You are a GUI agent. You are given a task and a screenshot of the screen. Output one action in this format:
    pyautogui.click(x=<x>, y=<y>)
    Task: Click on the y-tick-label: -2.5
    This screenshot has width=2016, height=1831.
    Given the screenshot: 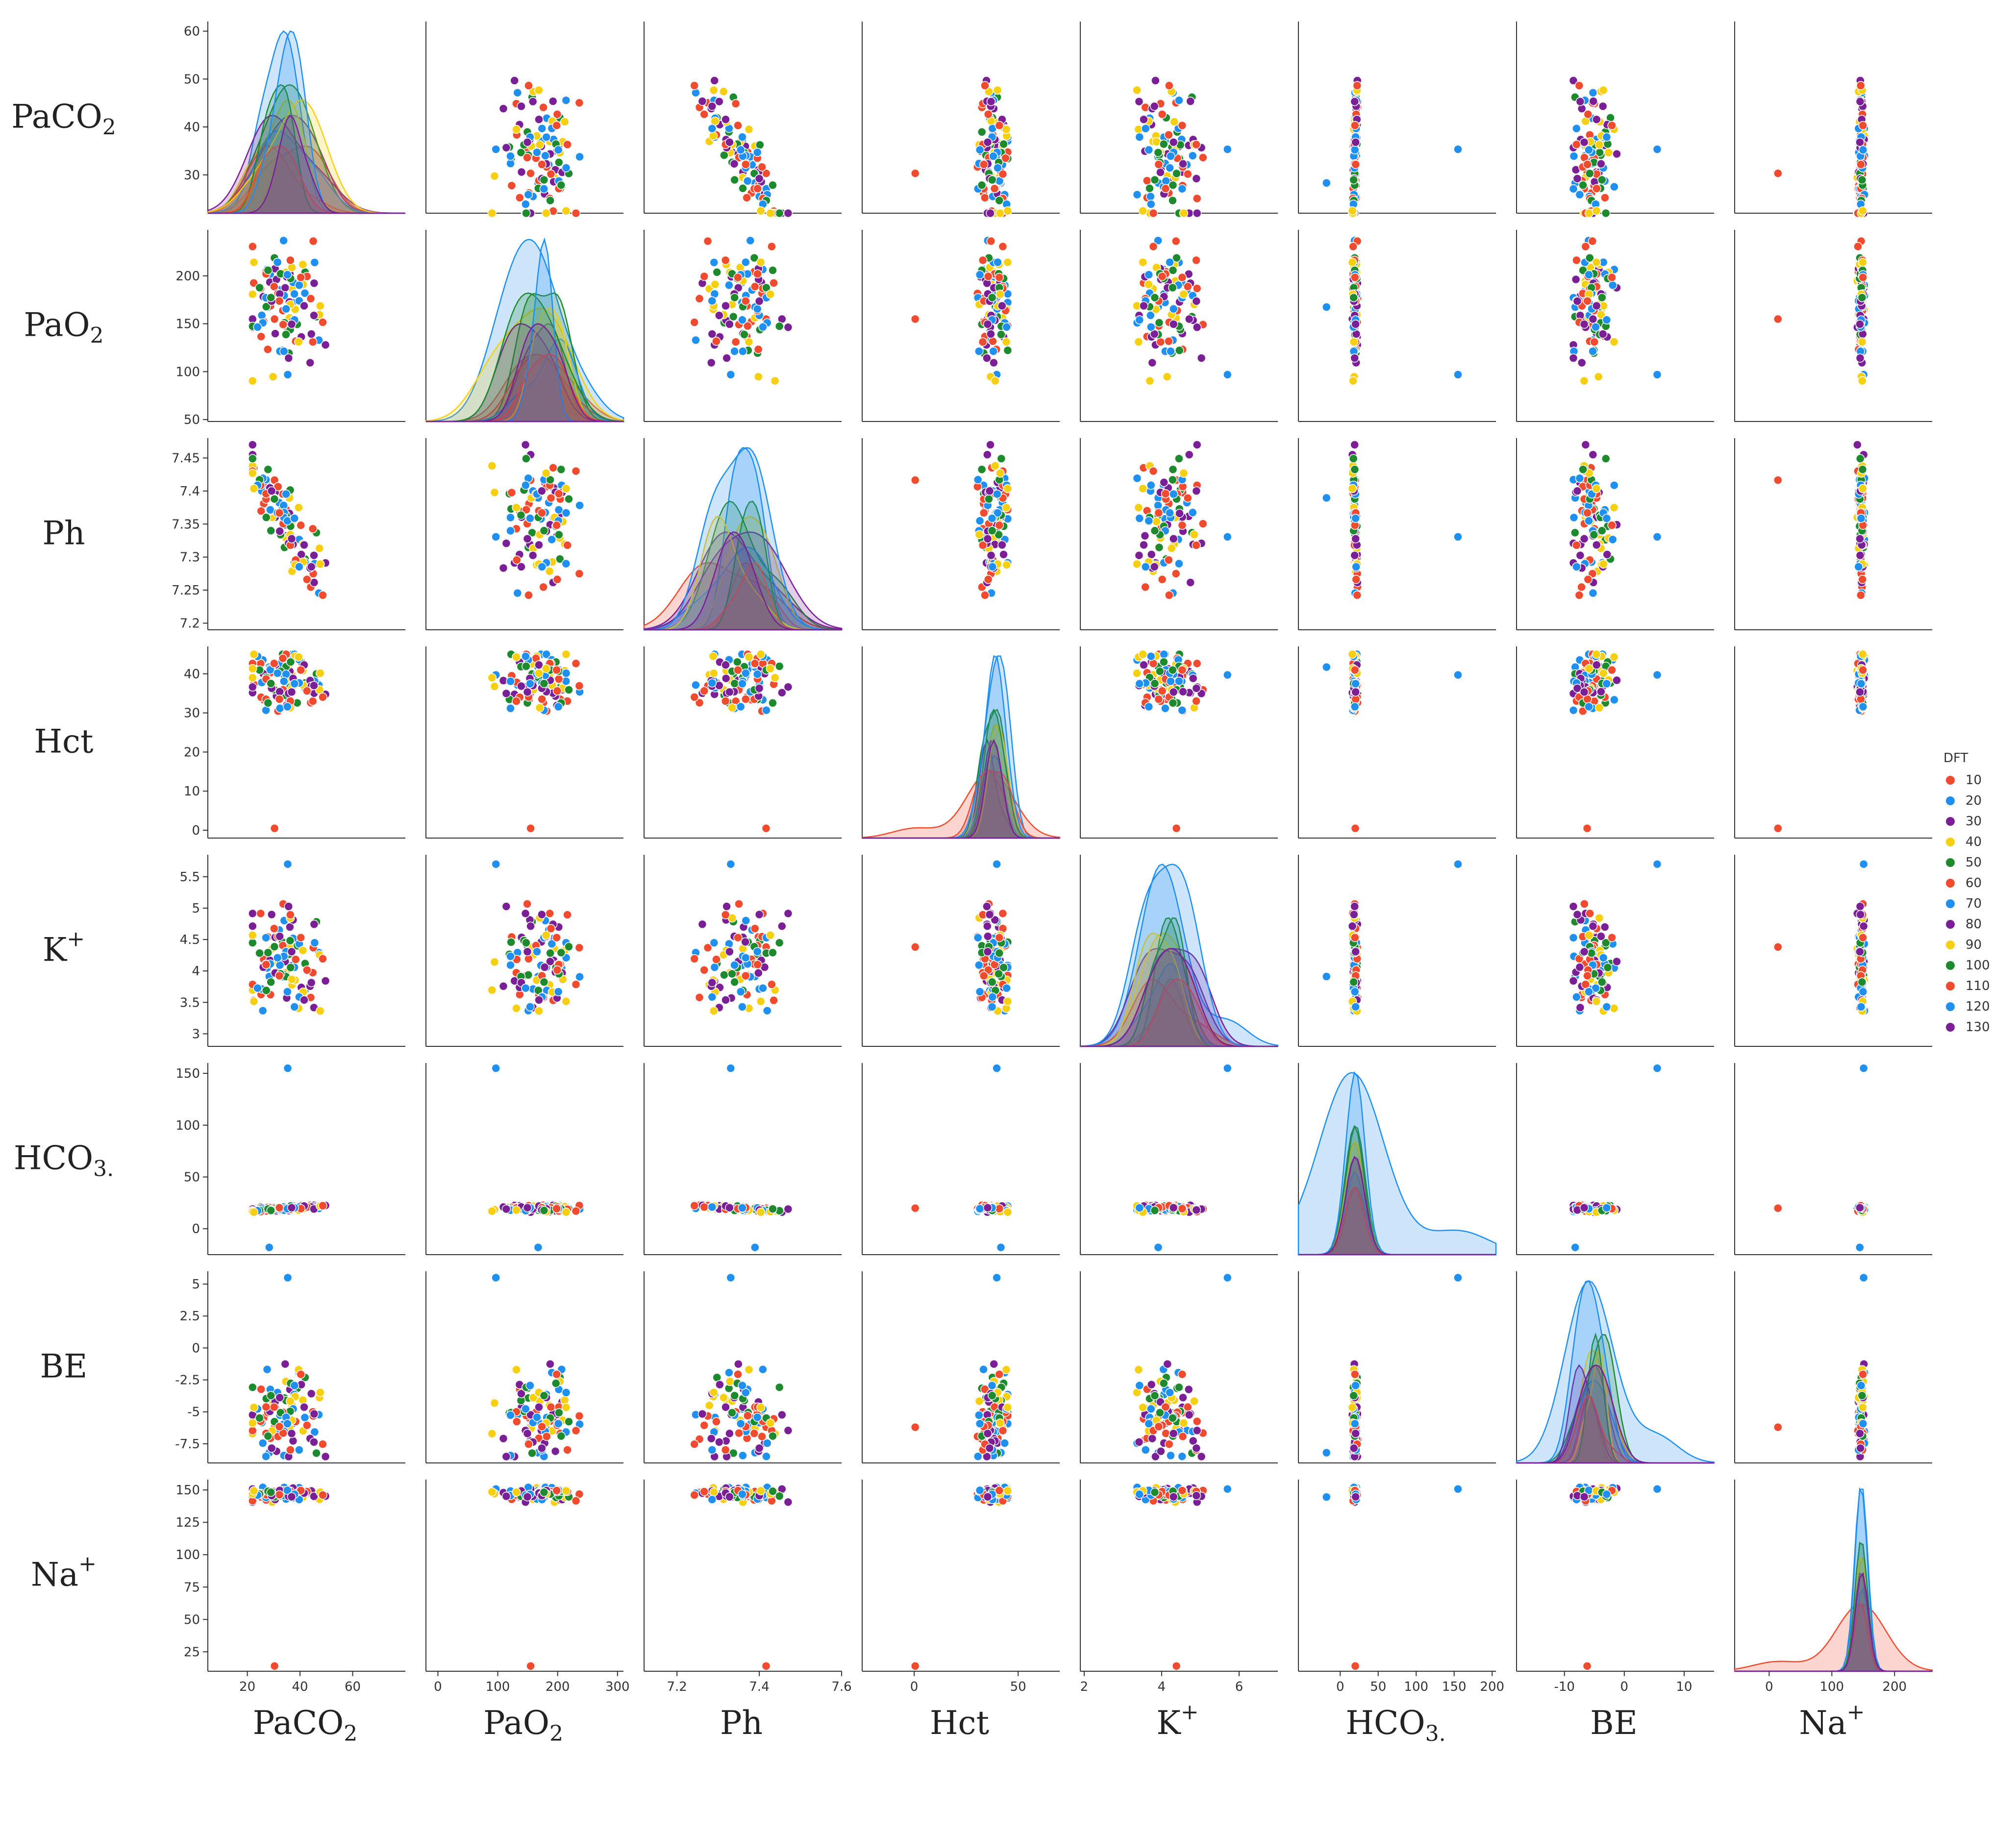 What is the action you would take?
    pyautogui.click(x=187, y=1380)
    